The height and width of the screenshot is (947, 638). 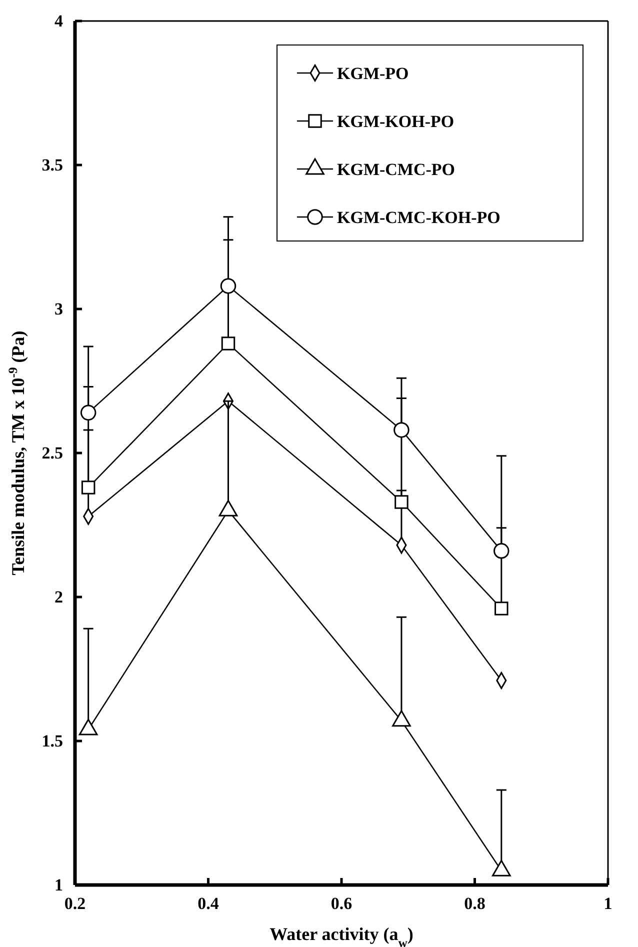 I want to click on x-axis-title: Water activity (a$_{w}$), so click(x=342, y=935).